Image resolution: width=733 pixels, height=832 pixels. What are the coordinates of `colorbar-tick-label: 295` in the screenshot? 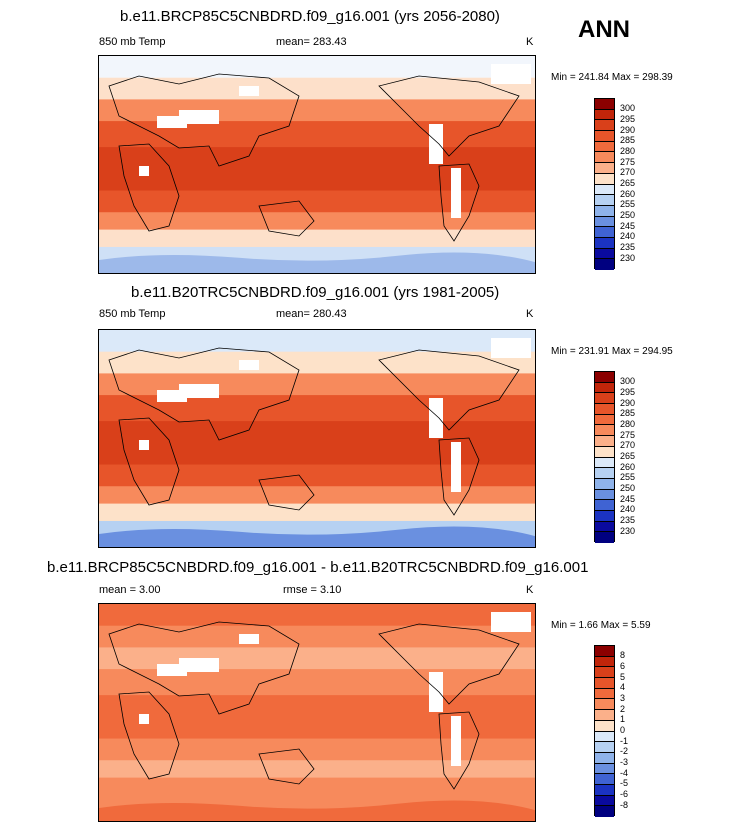 It's located at (628, 118).